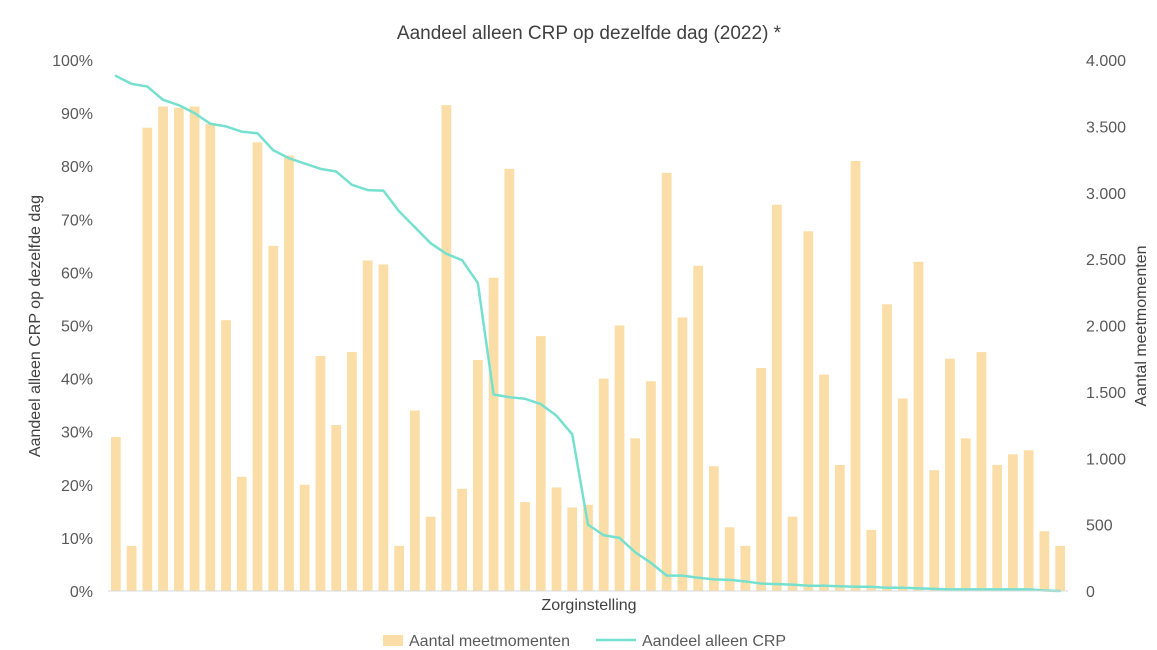  I want to click on y-axis-left-label: Aandeel alleen CRP op dezelfde dag, so click(35, 326).